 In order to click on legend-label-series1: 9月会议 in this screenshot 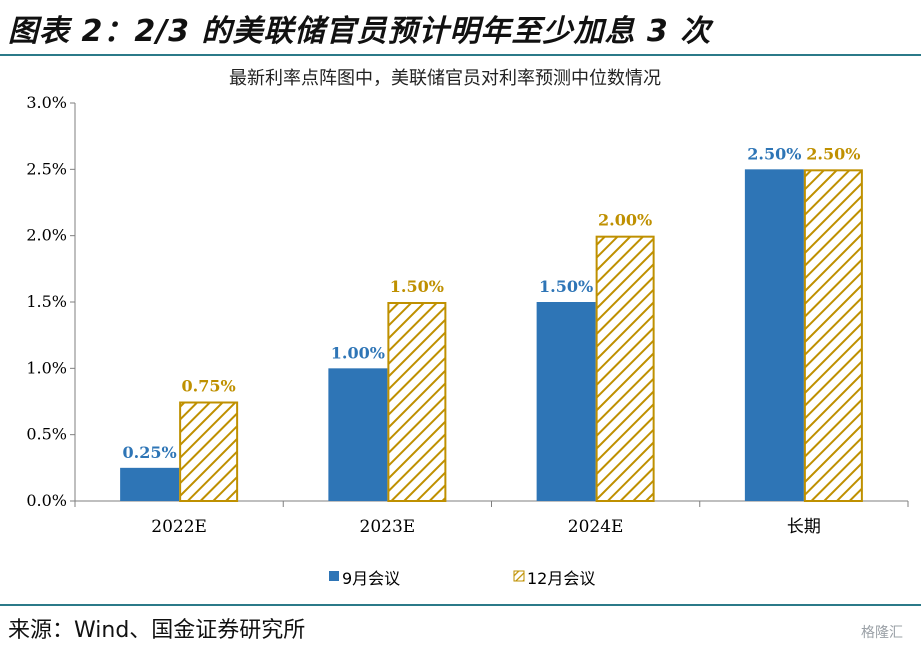, I will do `click(371, 578)`.